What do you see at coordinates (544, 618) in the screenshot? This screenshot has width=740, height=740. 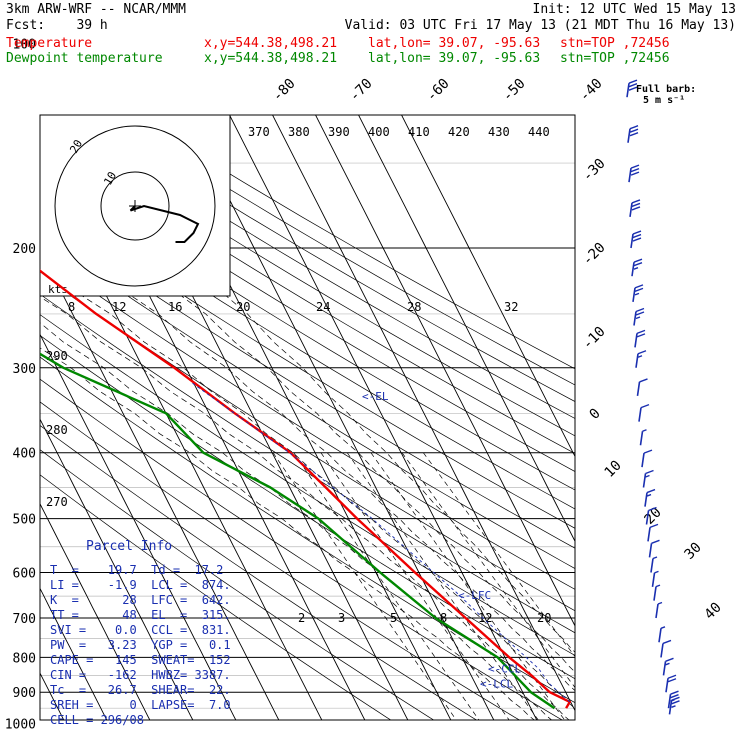 I see `mixing-ratio-label: 20` at bounding box center [544, 618].